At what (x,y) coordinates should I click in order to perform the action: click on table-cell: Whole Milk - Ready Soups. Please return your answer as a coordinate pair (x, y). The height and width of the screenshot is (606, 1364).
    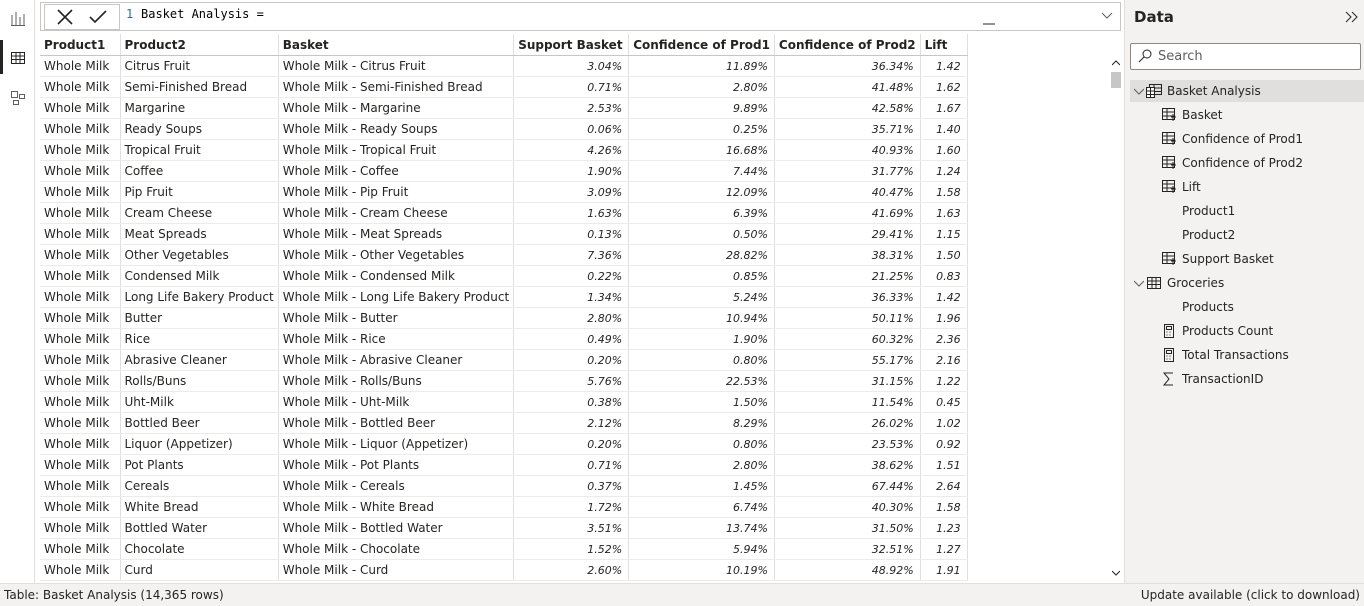
    Looking at the image, I should click on (396, 129).